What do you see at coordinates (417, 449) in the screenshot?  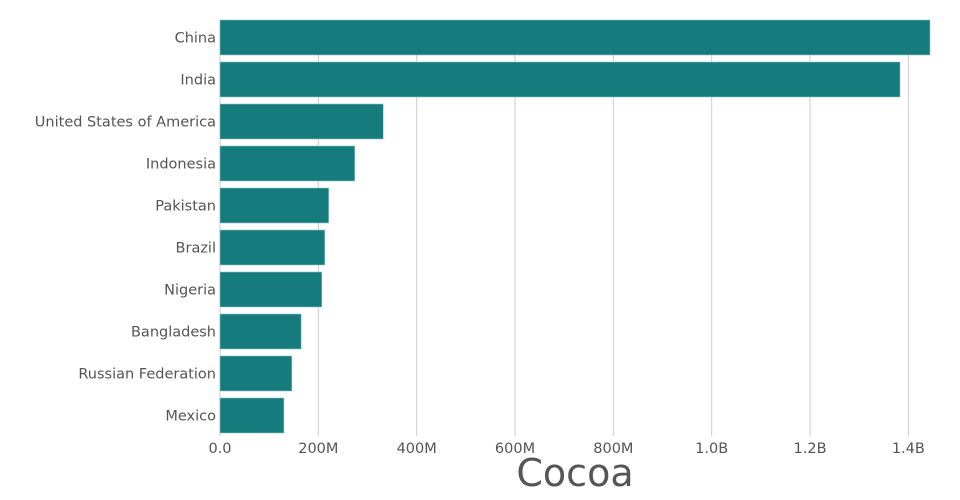 I see `x-tick-label: 400M` at bounding box center [417, 449].